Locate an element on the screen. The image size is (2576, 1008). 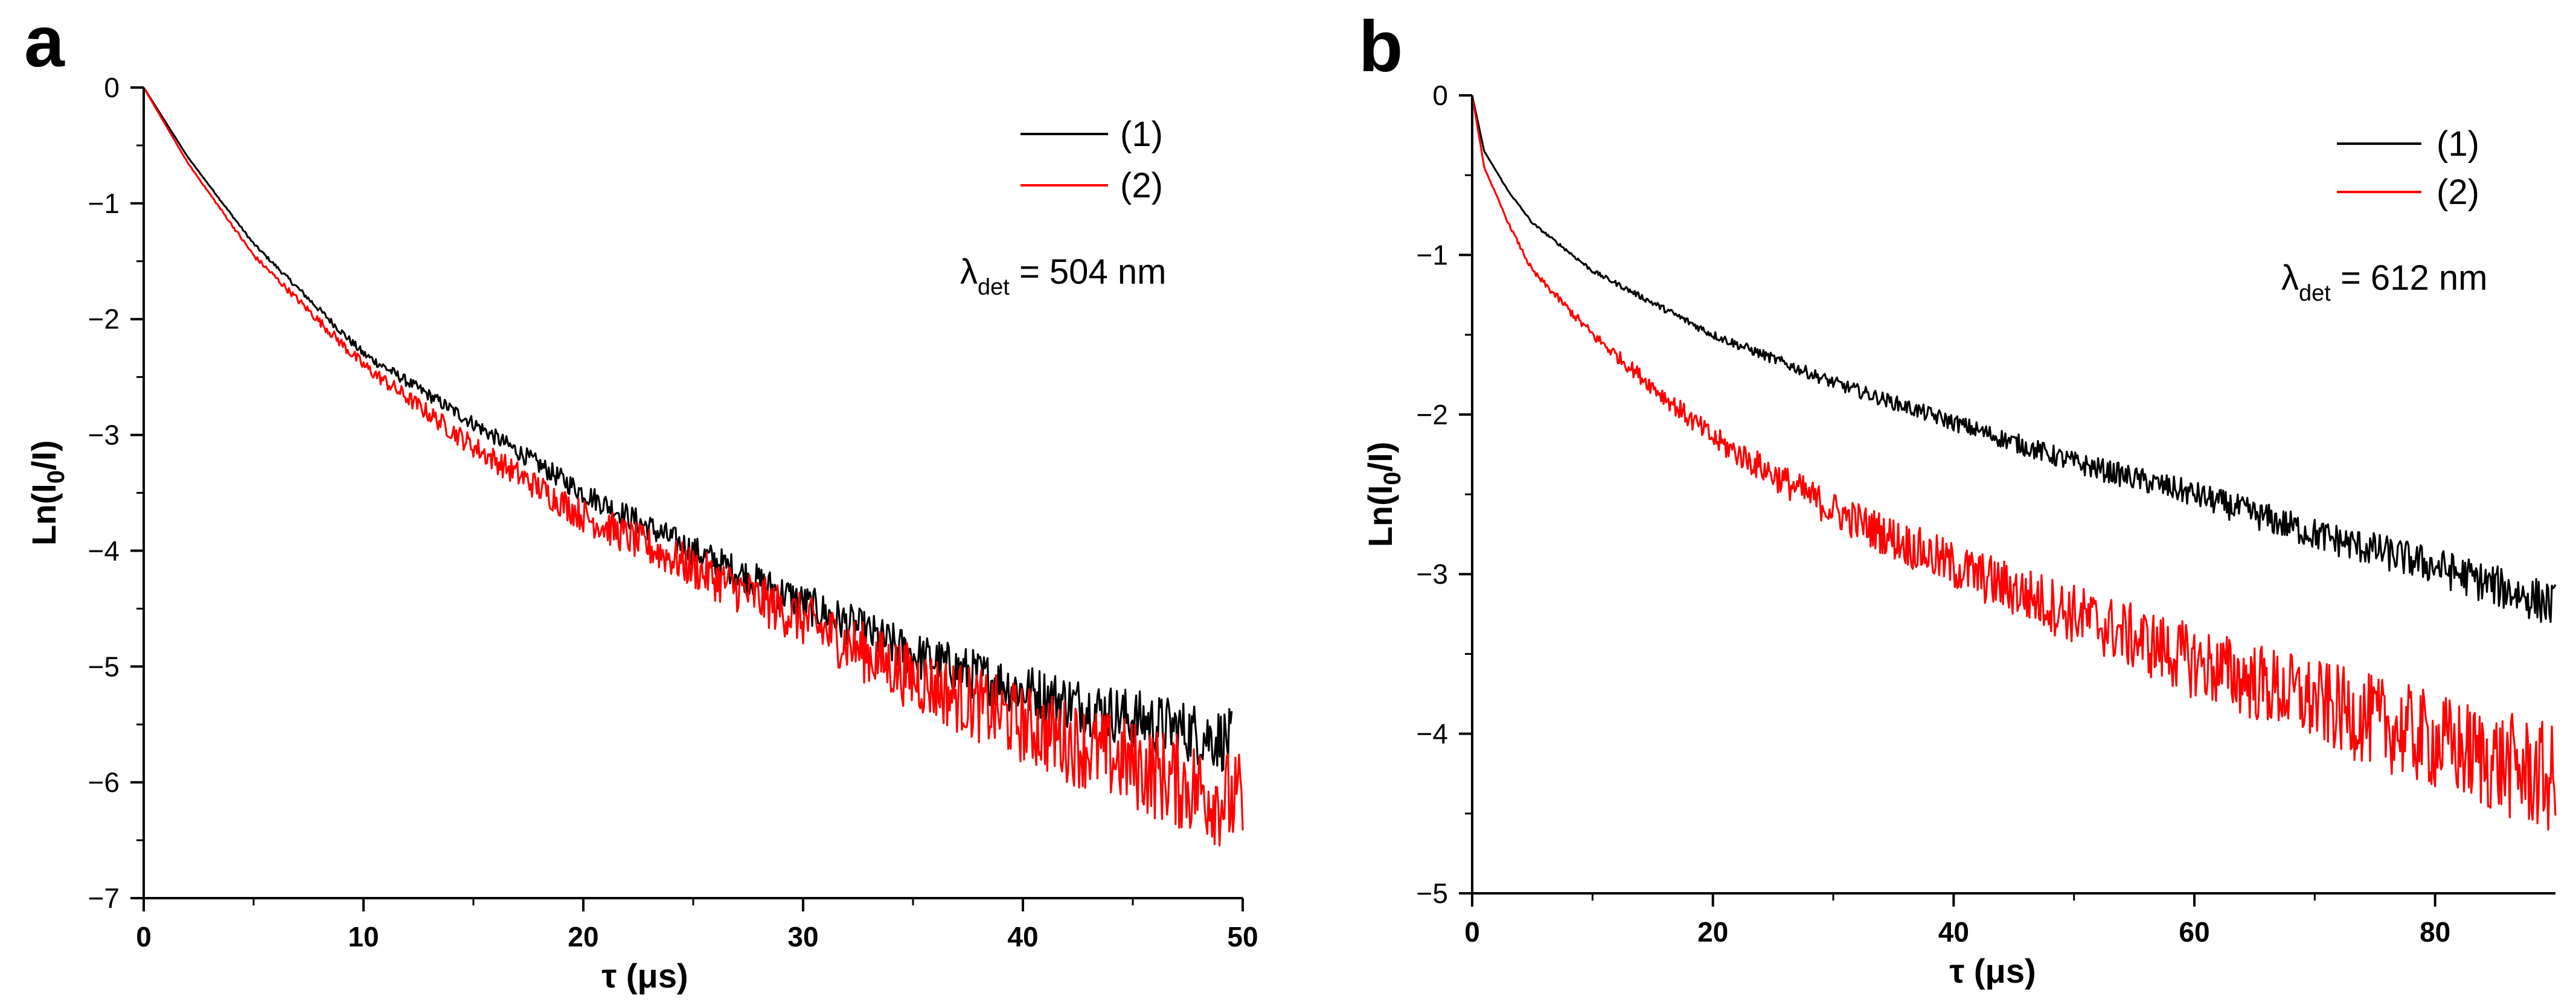
panel-b-y-tick-label: −4 is located at coordinates (1432, 734).